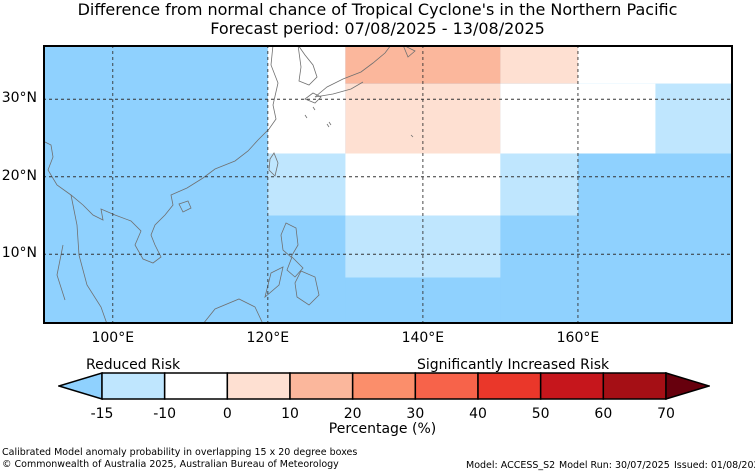  I want to click on lat-tick-label: 10°N, so click(19, 253).